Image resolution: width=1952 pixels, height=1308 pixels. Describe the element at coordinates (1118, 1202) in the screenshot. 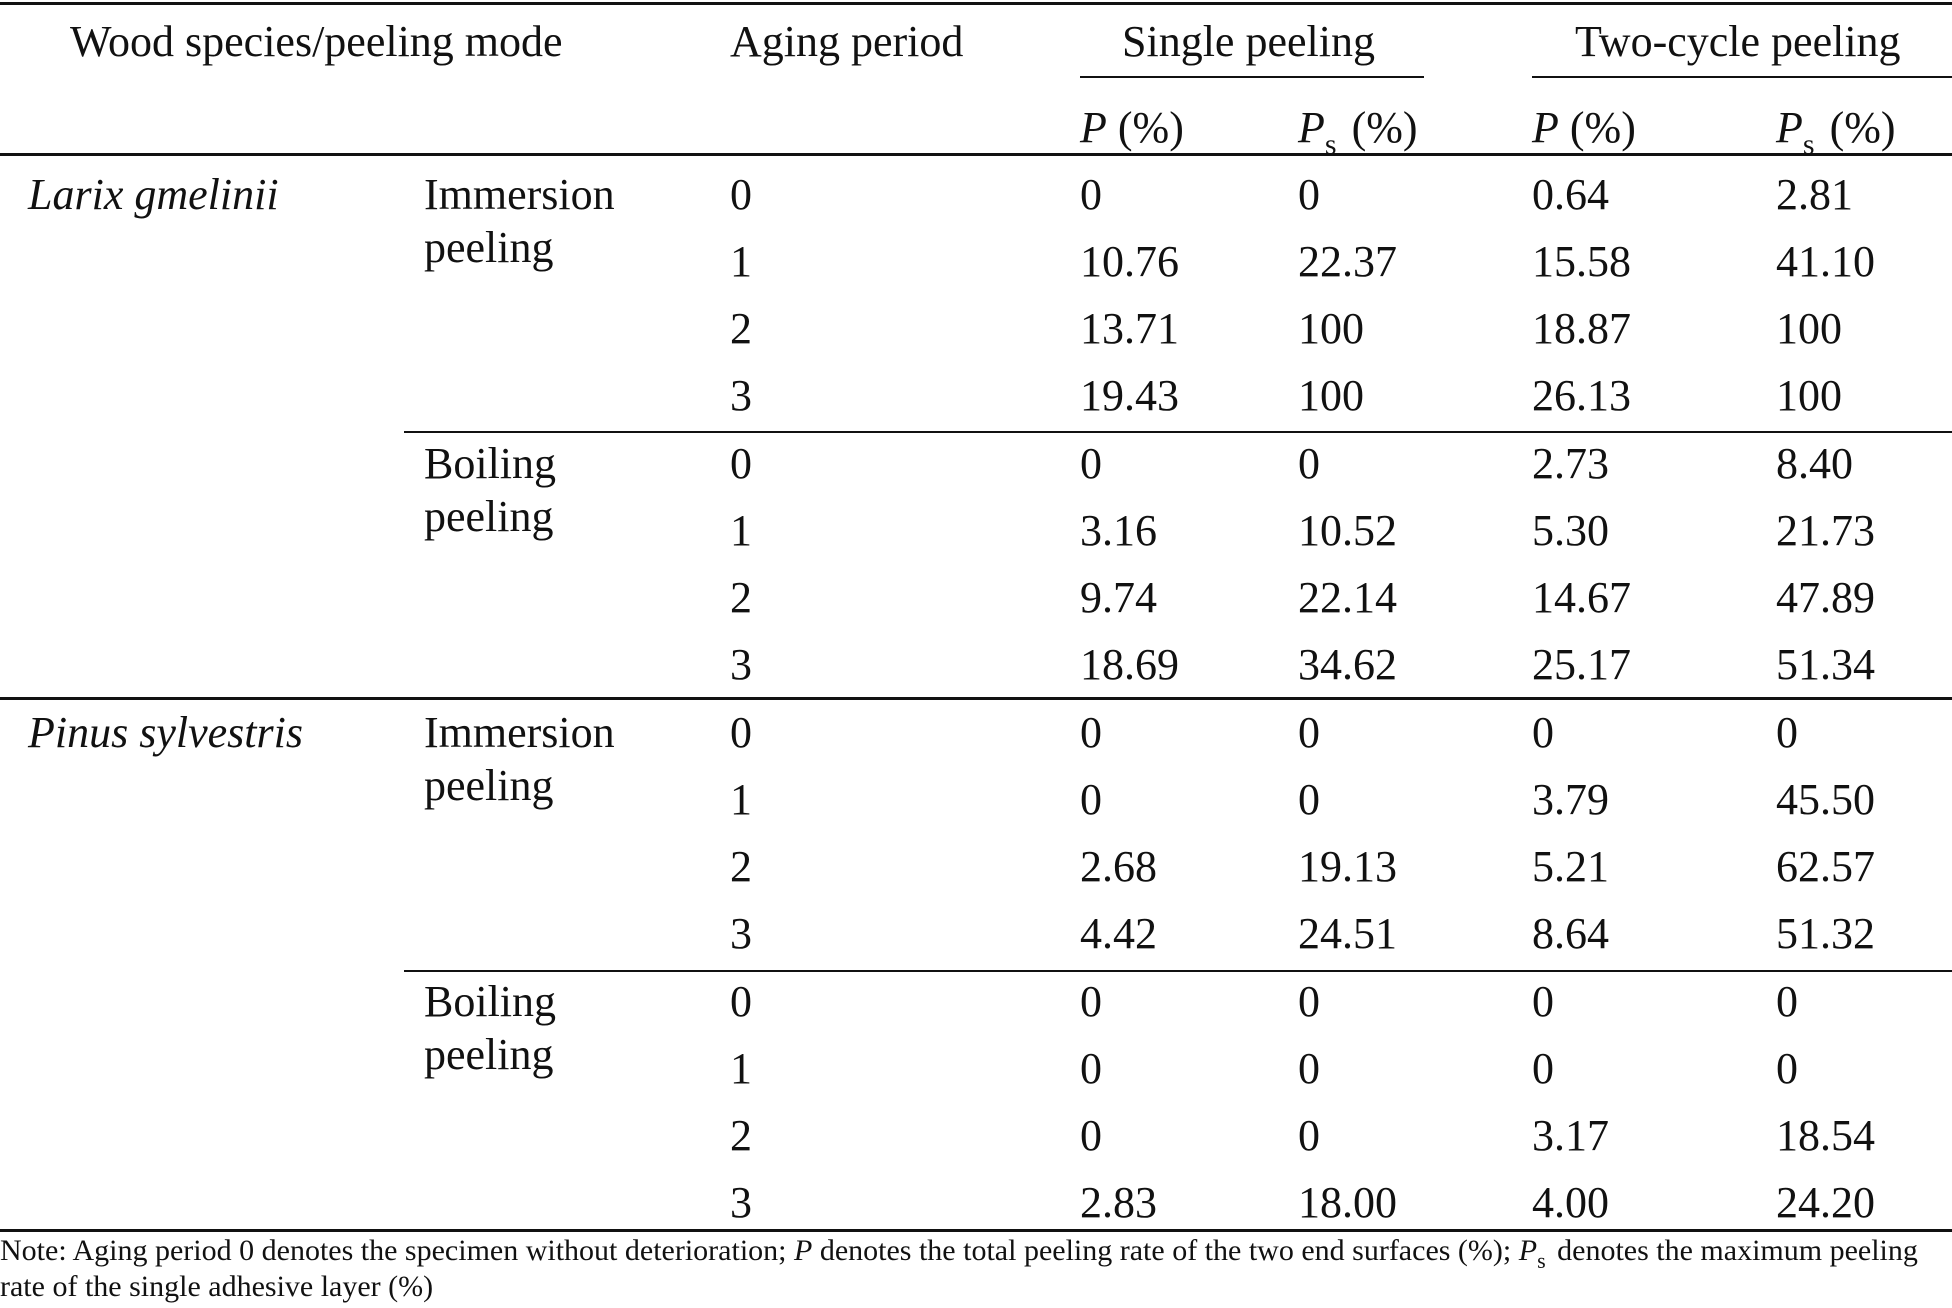

I see `single-p-cell: 2.83` at that location.